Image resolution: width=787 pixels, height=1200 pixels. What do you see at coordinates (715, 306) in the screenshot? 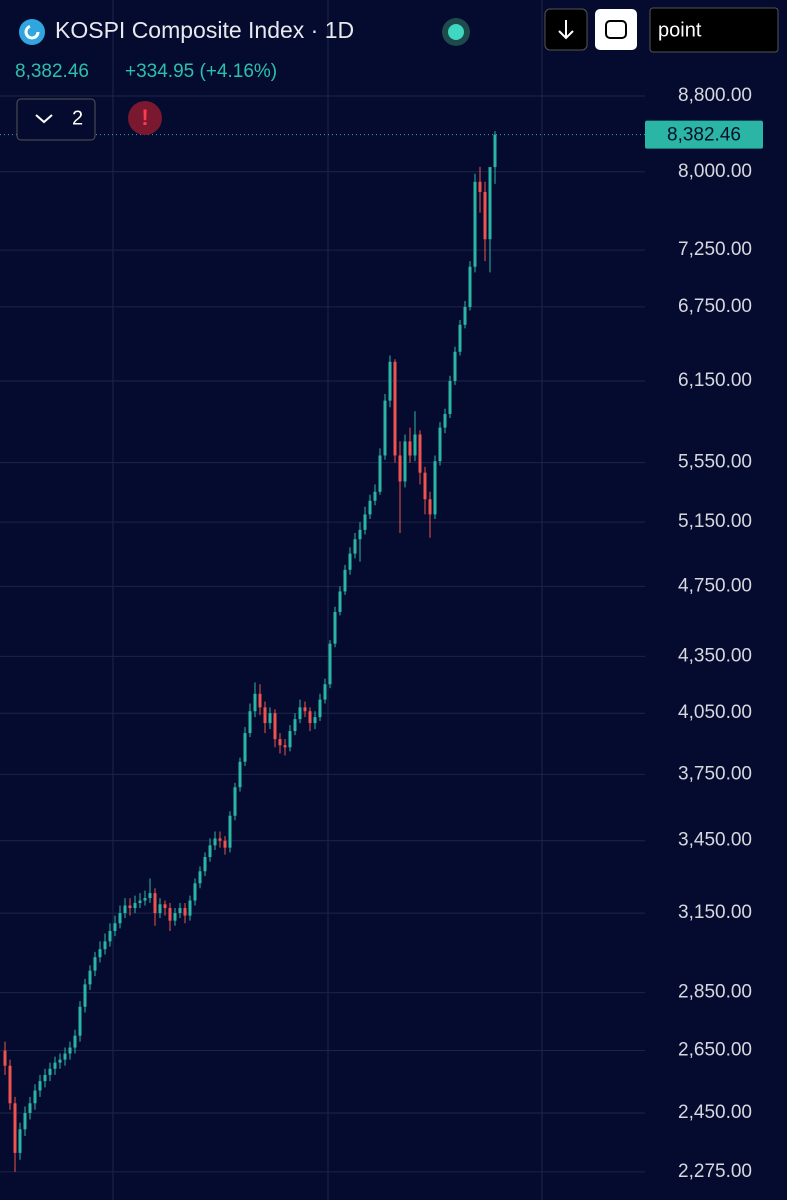
I see `y-tick-label: 6,750.00` at bounding box center [715, 306].